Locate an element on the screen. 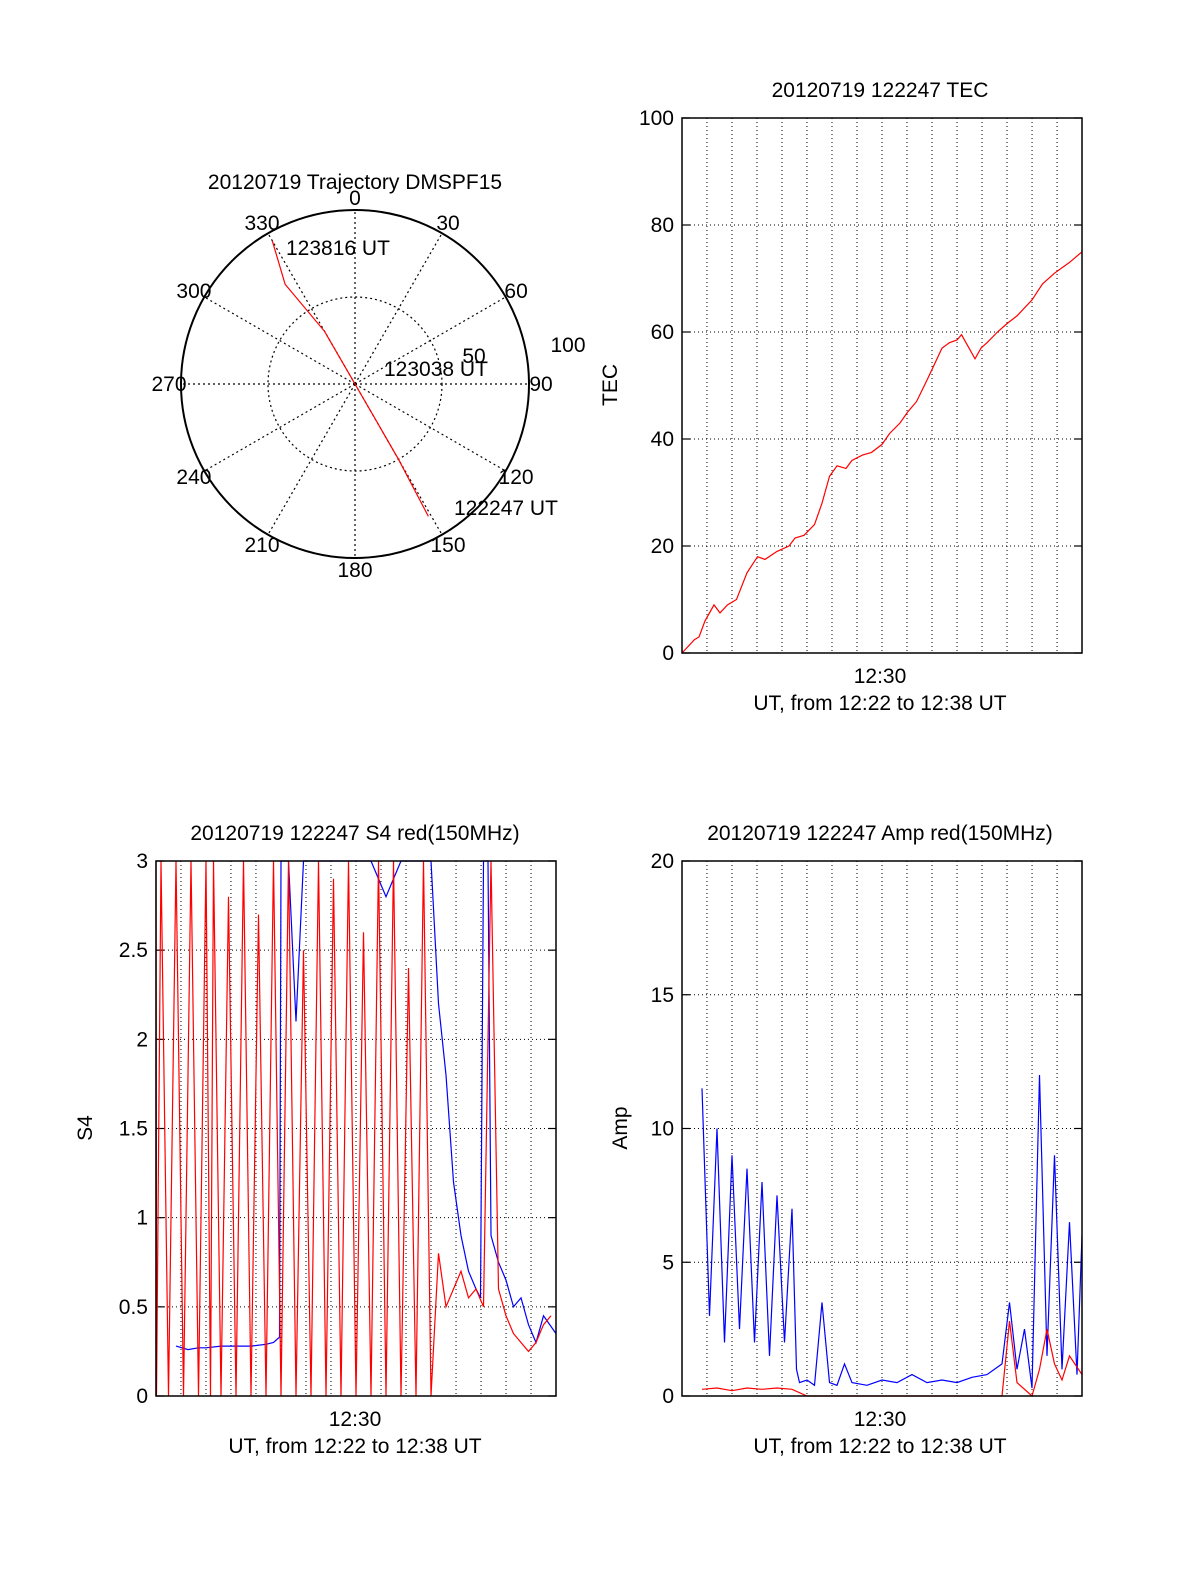 This screenshot has width=1200, height=1575. s4-xlabel: UT, from 12:22 to 12:38 UT is located at coordinates (354, 1446).